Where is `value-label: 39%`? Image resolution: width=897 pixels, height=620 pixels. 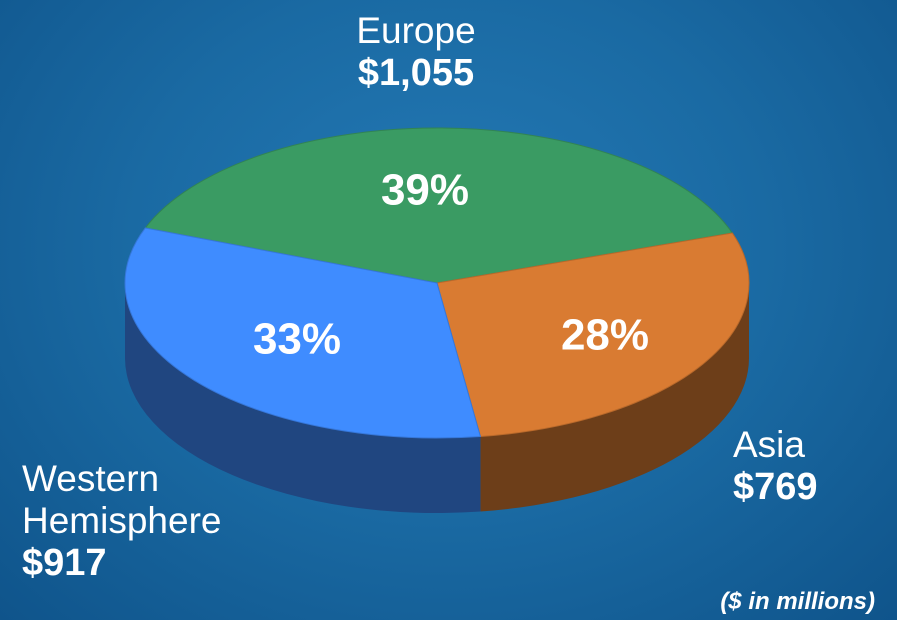
value-label: 39% is located at coordinates (425, 190).